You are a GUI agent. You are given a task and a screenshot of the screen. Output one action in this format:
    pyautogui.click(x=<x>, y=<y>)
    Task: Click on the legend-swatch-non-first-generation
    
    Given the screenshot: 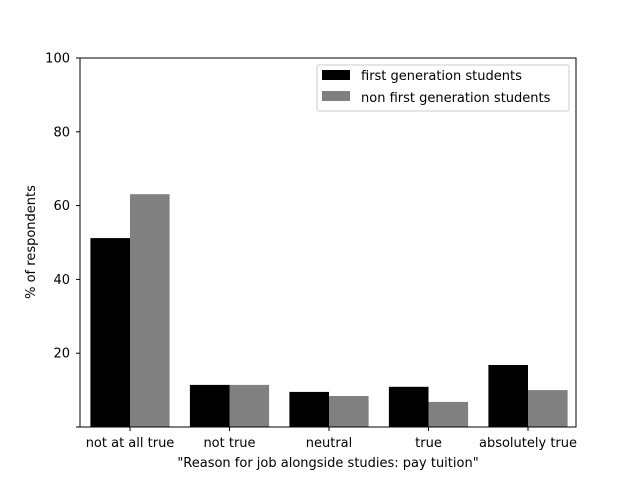 What is the action you would take?
    pyautogui.click(x=336, y=96)
    